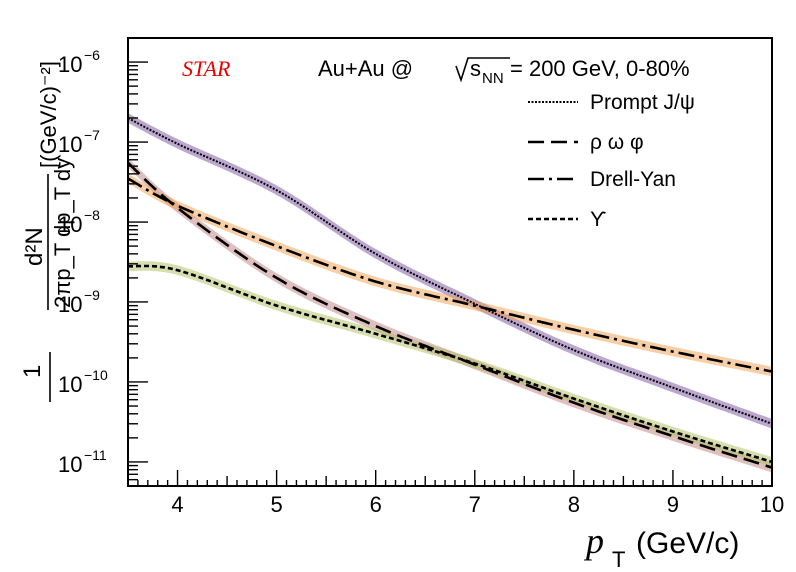 The image size is (796, 572). Describe the element at coordinates (96, 375) in the screenshot. I see `y-tick-exp: −10` at that location.